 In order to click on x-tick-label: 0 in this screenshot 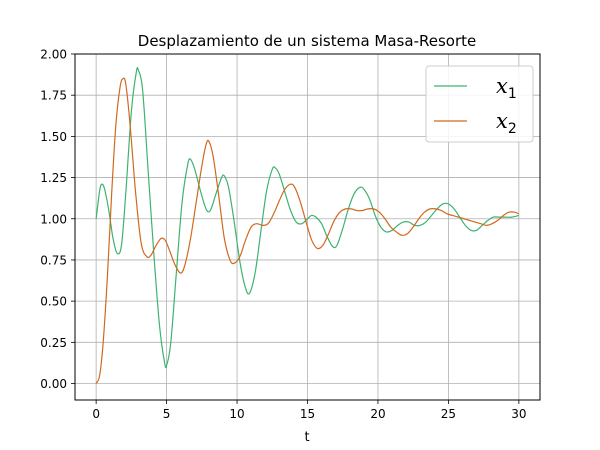, I will do `click(96, 414)`.